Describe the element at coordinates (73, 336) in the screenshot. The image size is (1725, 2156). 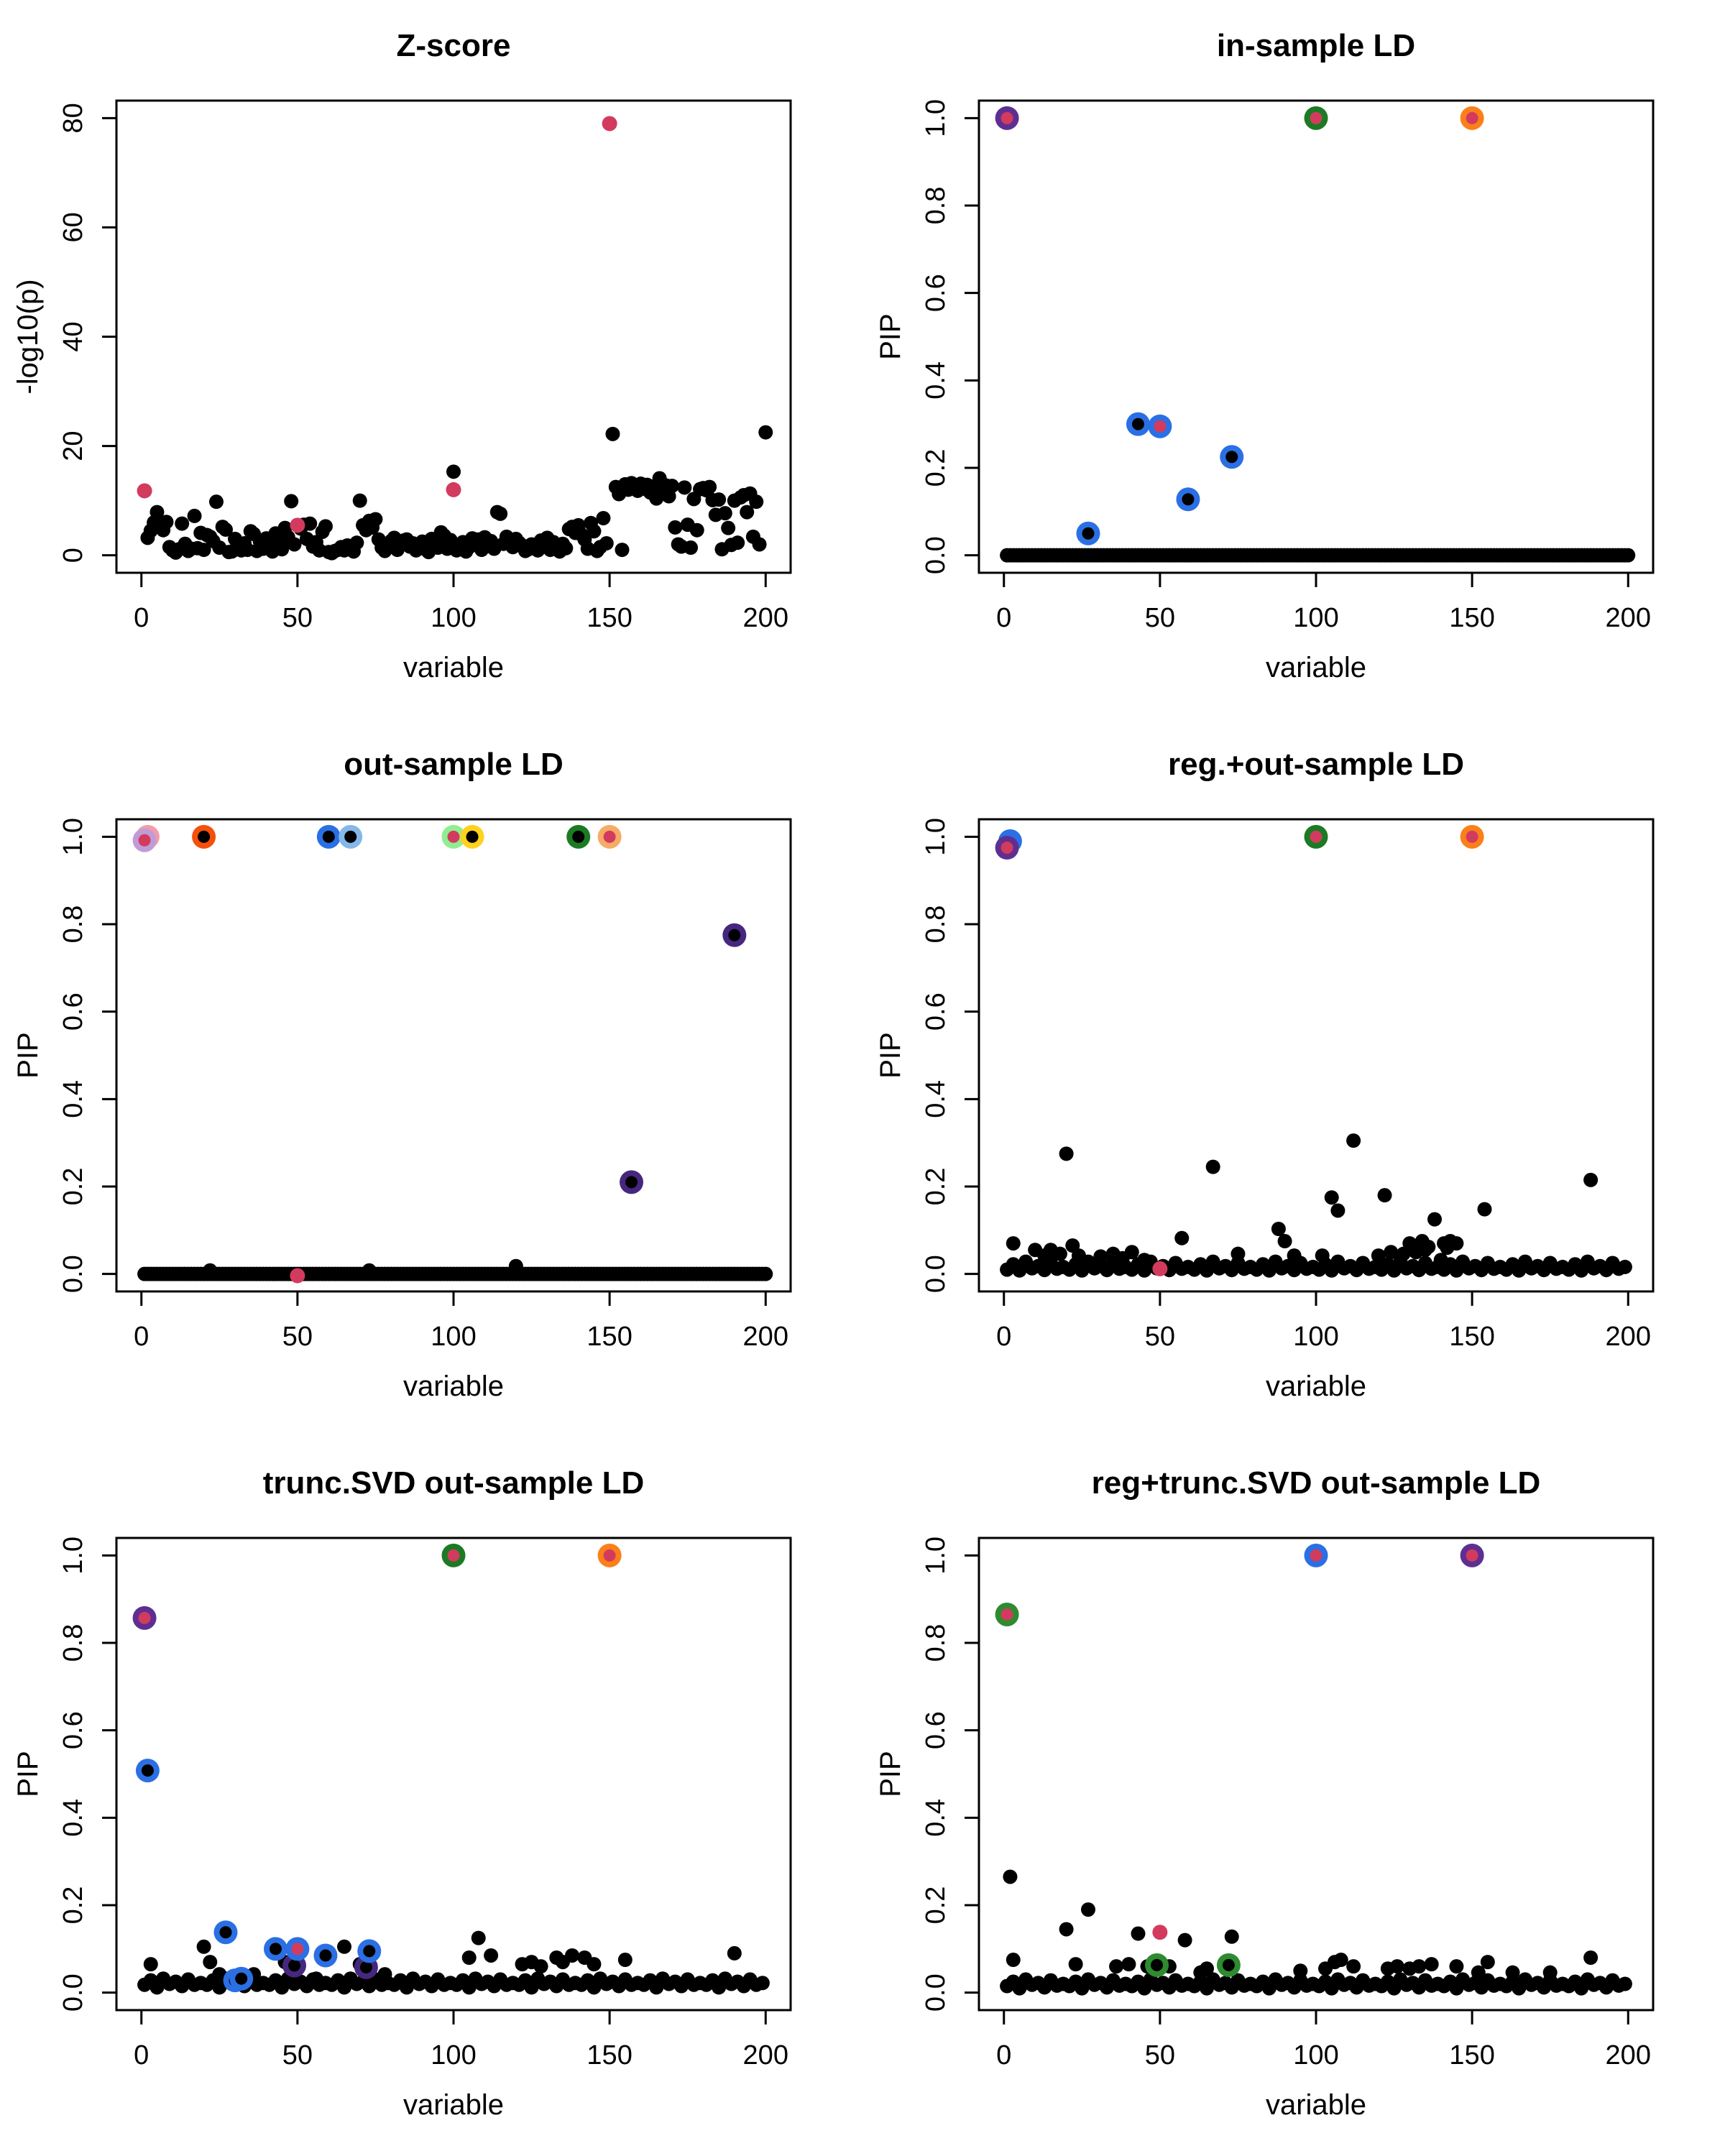
I see `y-tick-label: 40` at that location.